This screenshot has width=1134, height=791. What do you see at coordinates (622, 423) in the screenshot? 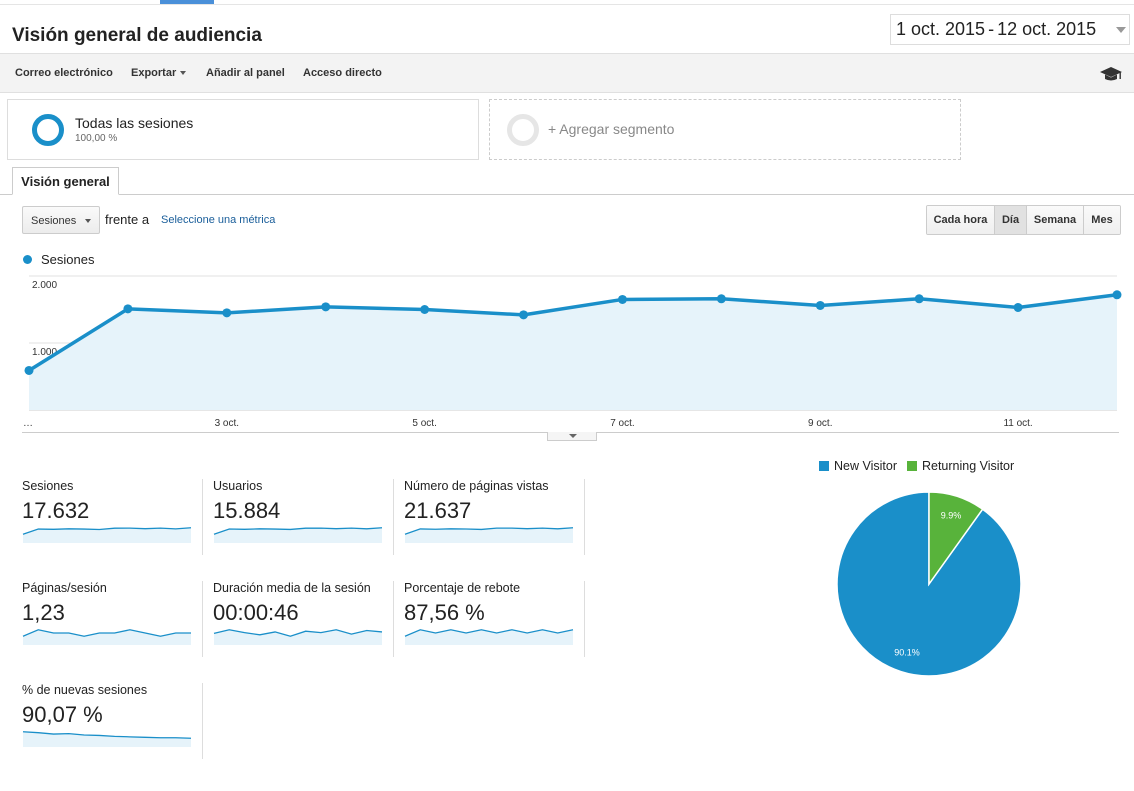
I see `x-tick-label: 7 oct.` at bounding box center [622, 423].